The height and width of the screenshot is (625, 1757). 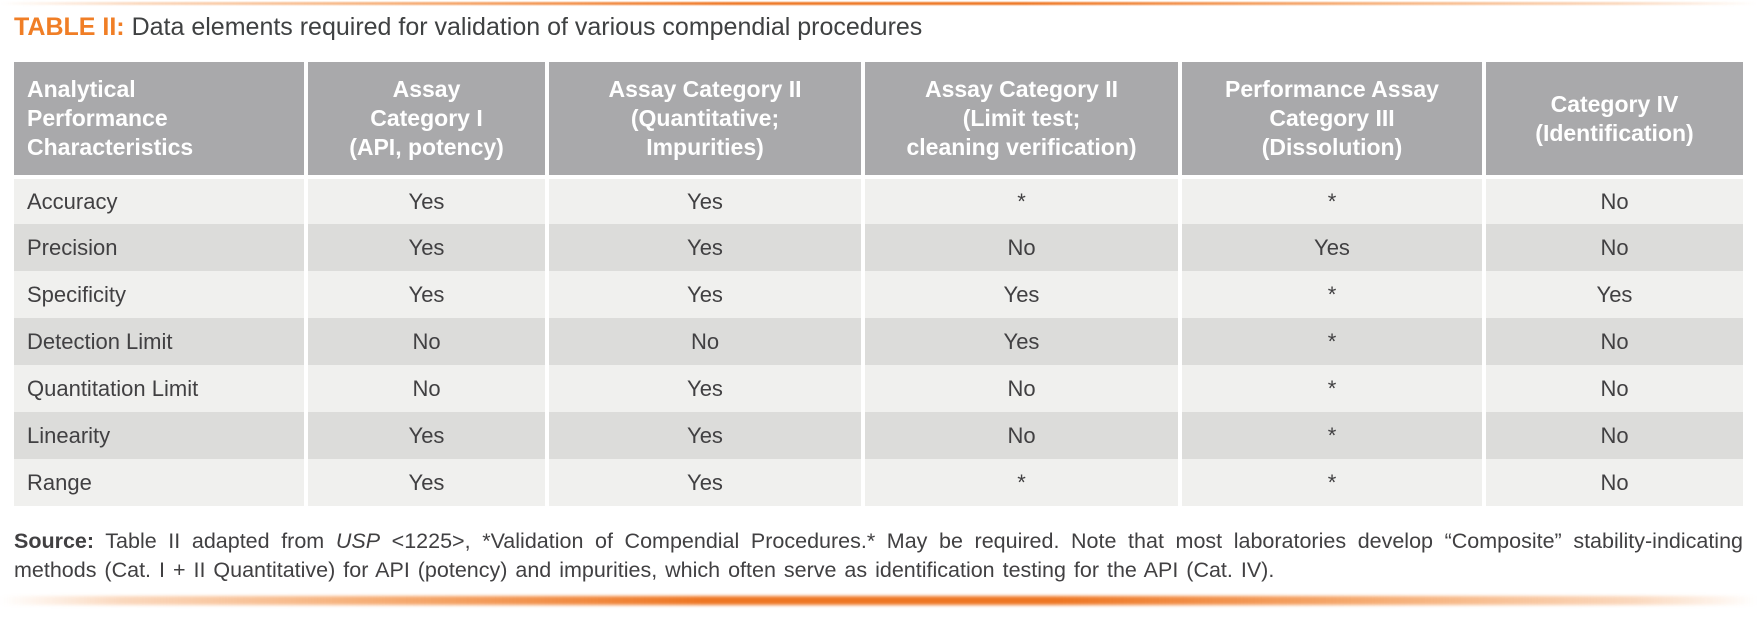 What do you see at coordinates (54, 541) in the screenshot?
I see `source-label: Source:` at bounding box center [54, 541].